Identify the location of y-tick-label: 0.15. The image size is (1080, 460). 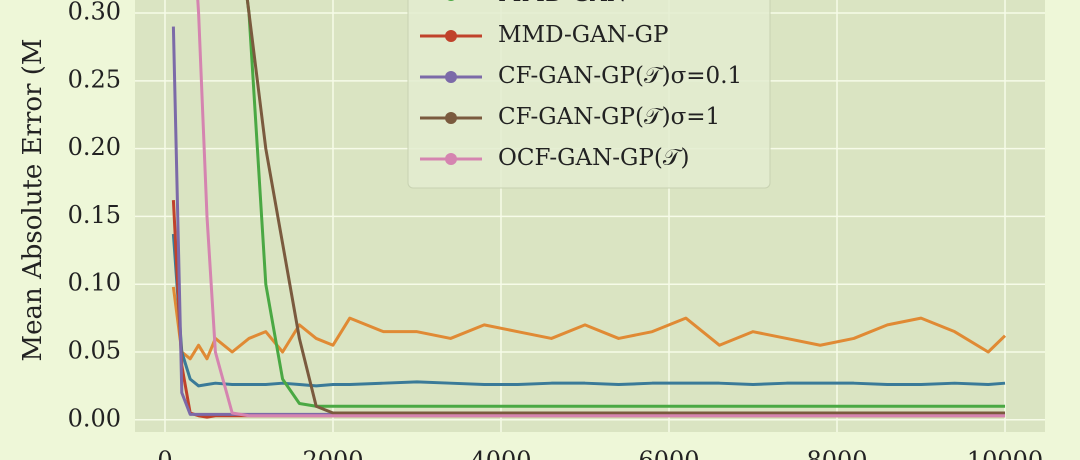
(94, 215).